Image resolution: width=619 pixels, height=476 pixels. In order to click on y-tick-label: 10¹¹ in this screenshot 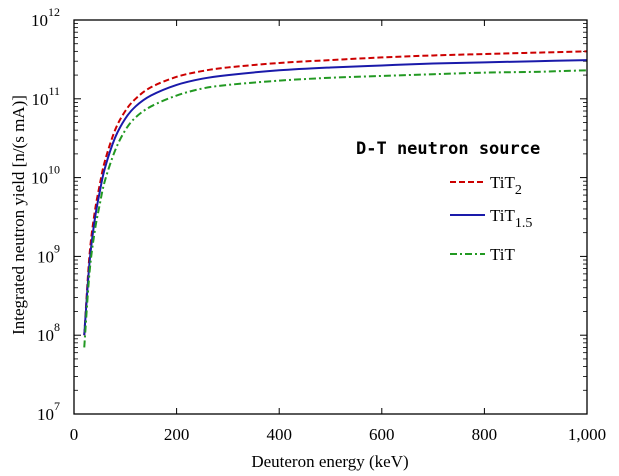, I will do `click(45, 96)`.